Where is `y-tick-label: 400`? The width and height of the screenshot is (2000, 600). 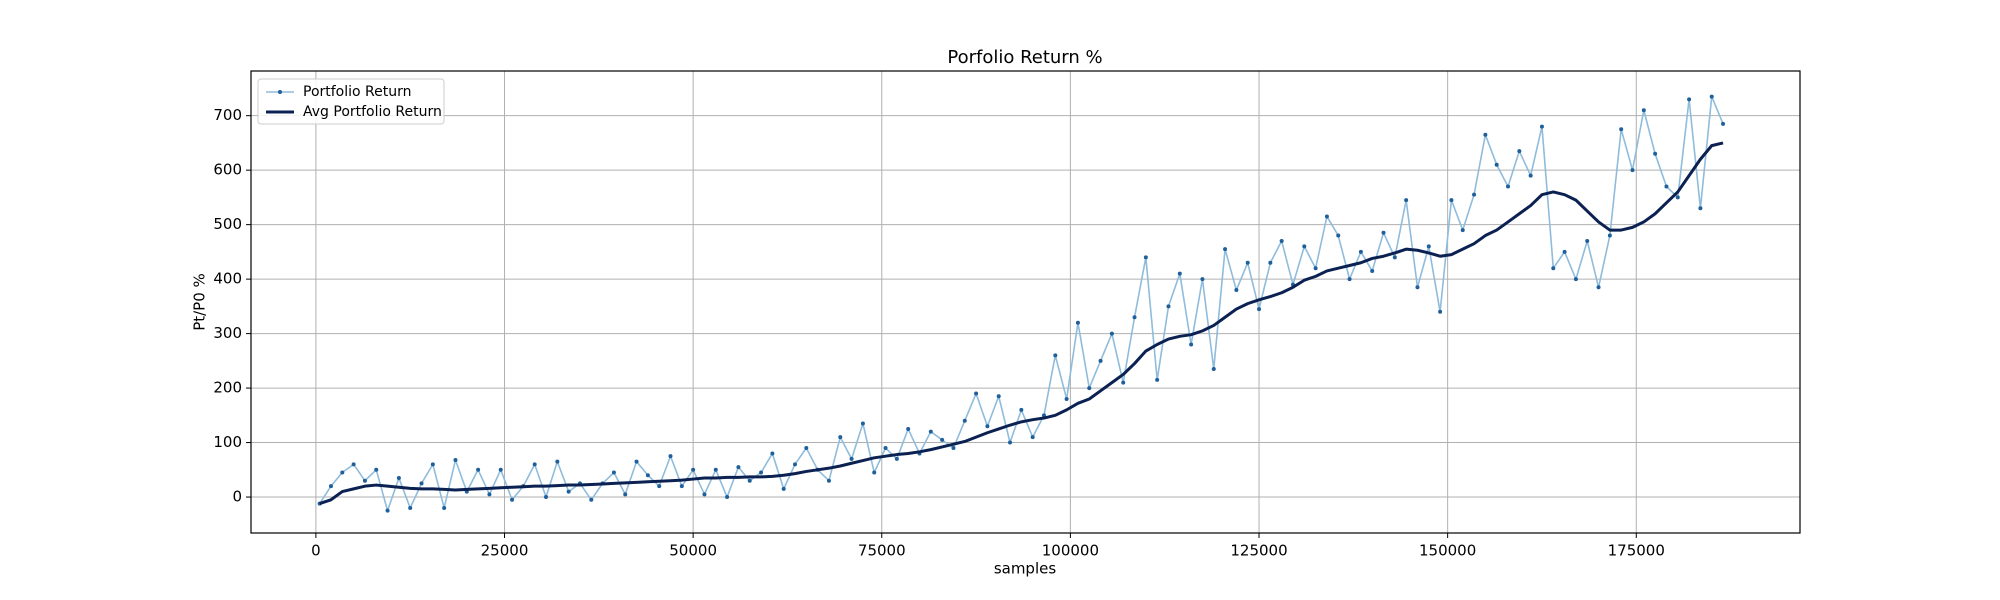 y-tick-label: 400 is located at coordinates (227, 279).